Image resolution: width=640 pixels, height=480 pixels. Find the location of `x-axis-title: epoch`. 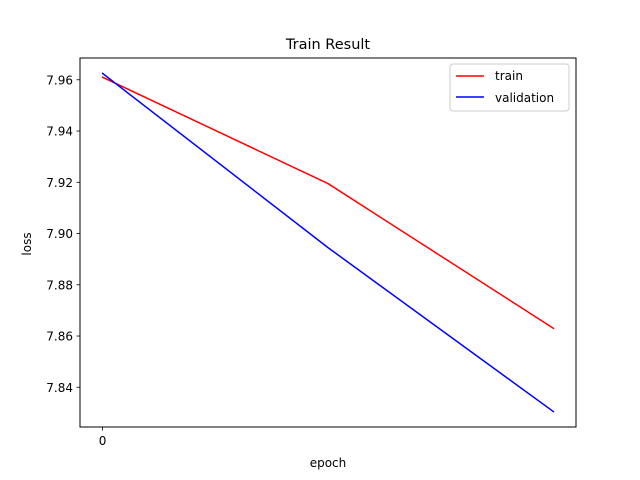

x-axis-title: epoch is located at coordinates (328, 463).